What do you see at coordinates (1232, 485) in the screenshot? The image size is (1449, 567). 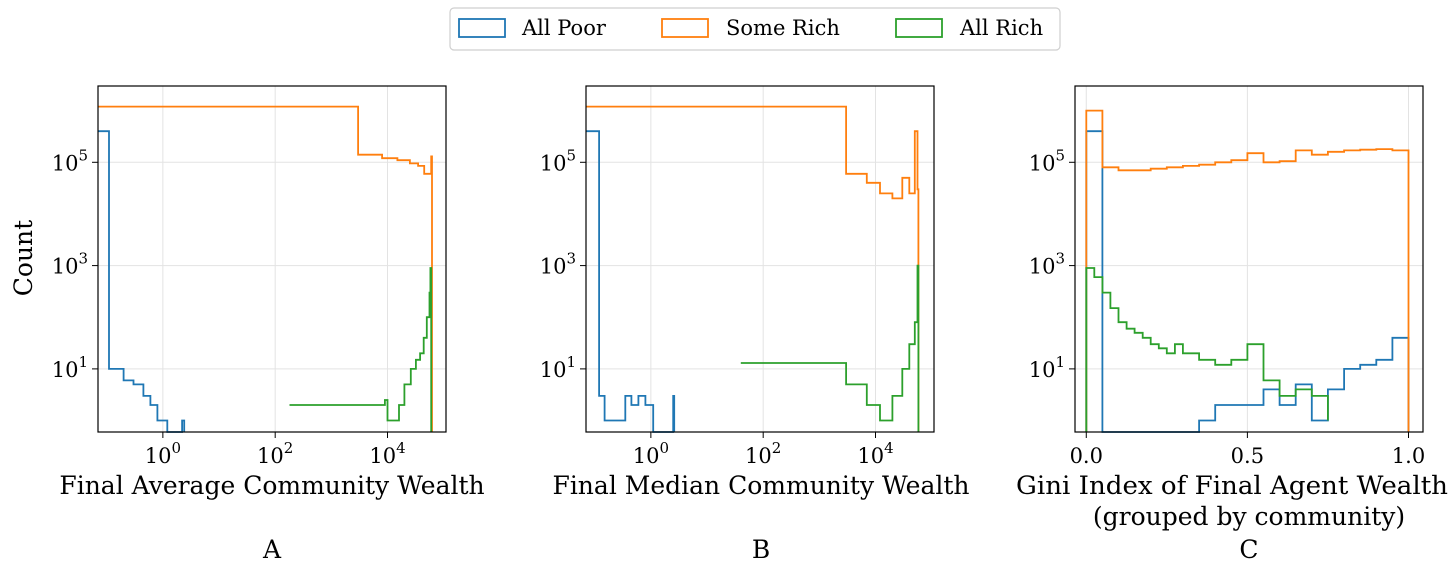 I see `panel-c-x-label: Gini Index of Final Agent Wealth` at bounding box center [1232, 485].